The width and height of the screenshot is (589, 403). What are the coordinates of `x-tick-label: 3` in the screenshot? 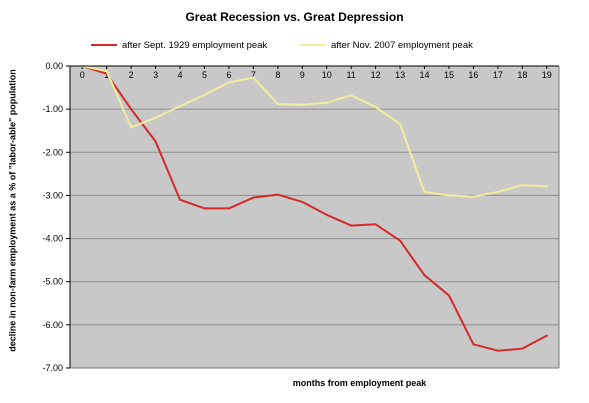 It's located at (155, 75).